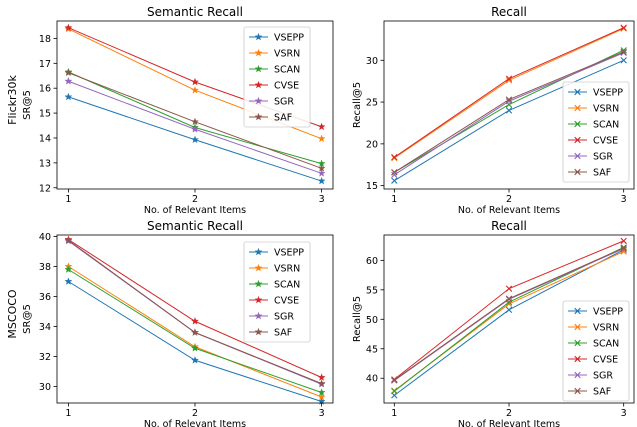 The width and height of the screenshot is (637, 427). Describe the element at coordinates (270, 118) in the screenshot. I see `legend-item-saf: SAF` at that location.